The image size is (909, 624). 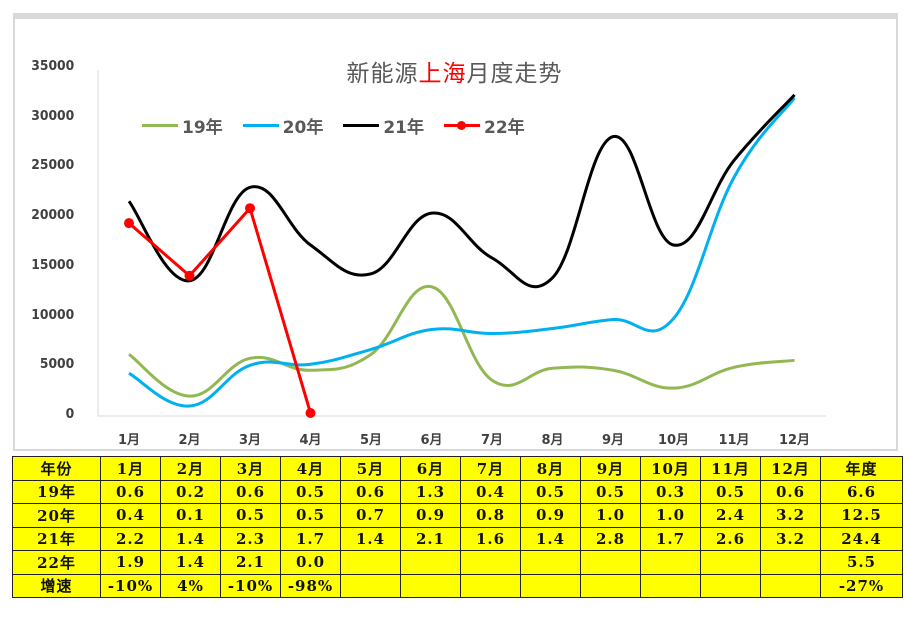 I want to click on table-cell: 7月, so click(x=490, y=468).